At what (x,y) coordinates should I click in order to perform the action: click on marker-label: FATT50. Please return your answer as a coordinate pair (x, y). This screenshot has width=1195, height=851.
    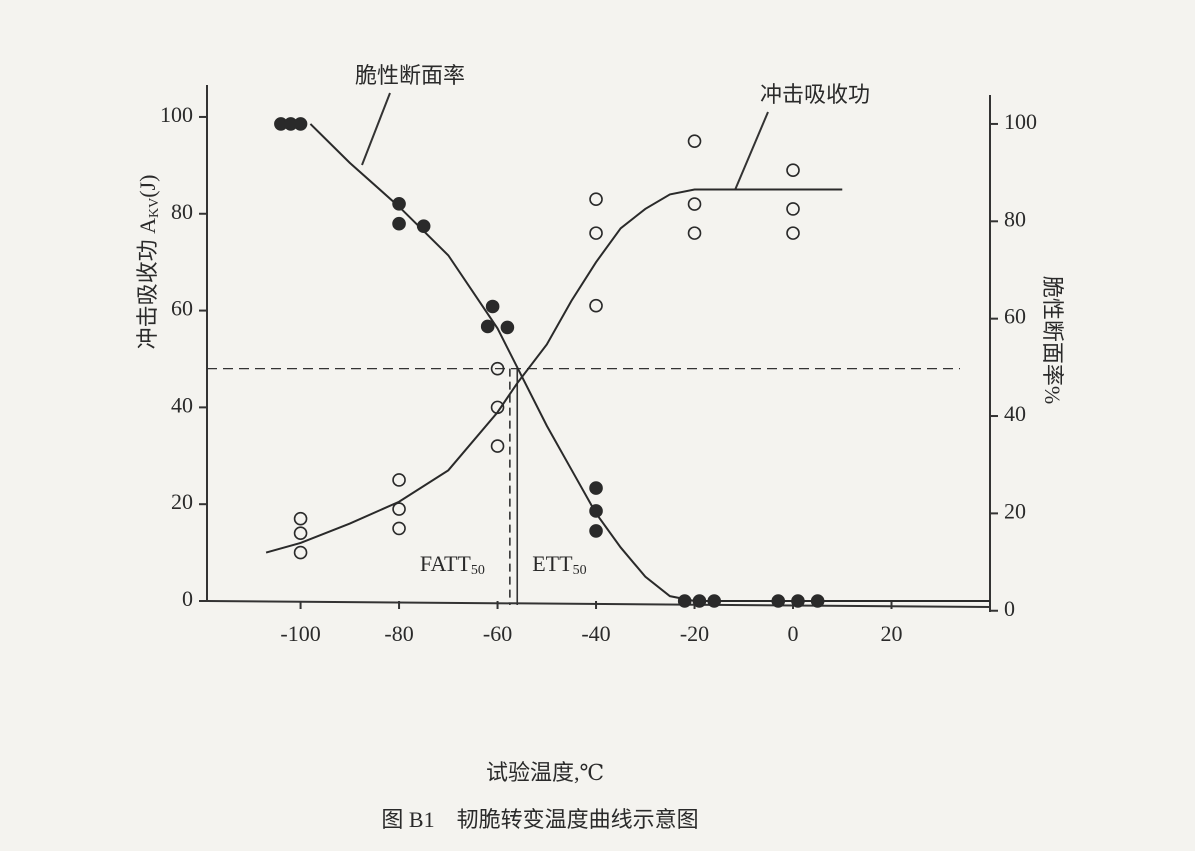
    Looking at the image, I should click on (452, 564).